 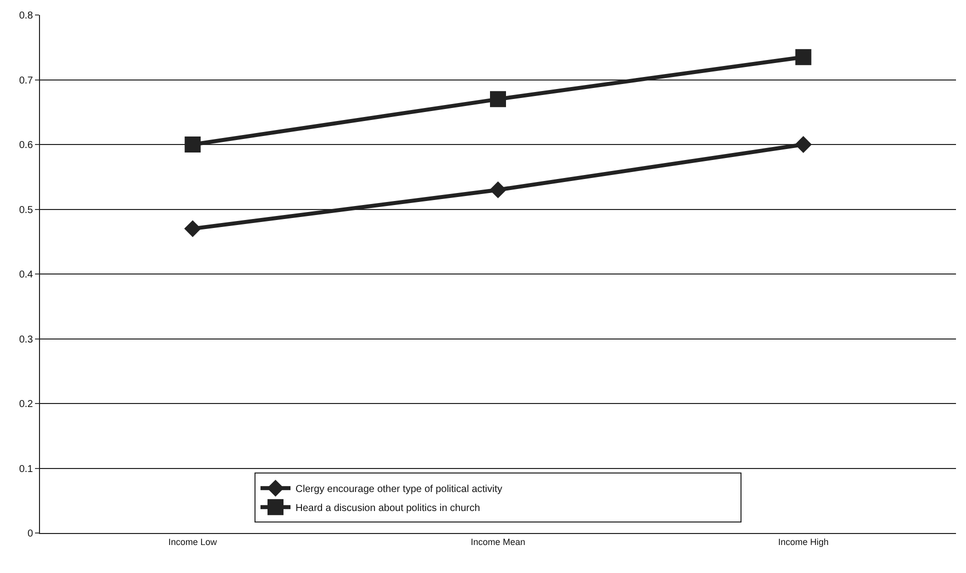 What do you see at coordinates (388, 508) in the screenshot?
I see `legend-label: Heard a discusion about politics in church` at bounding box center [388, 508].